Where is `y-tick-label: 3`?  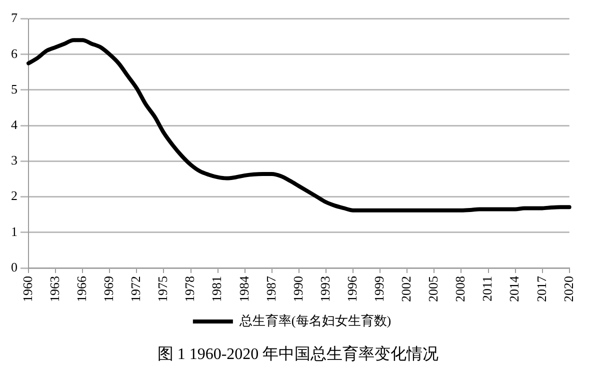
y-tick-label: 3 is located at coordinates (14, 160).